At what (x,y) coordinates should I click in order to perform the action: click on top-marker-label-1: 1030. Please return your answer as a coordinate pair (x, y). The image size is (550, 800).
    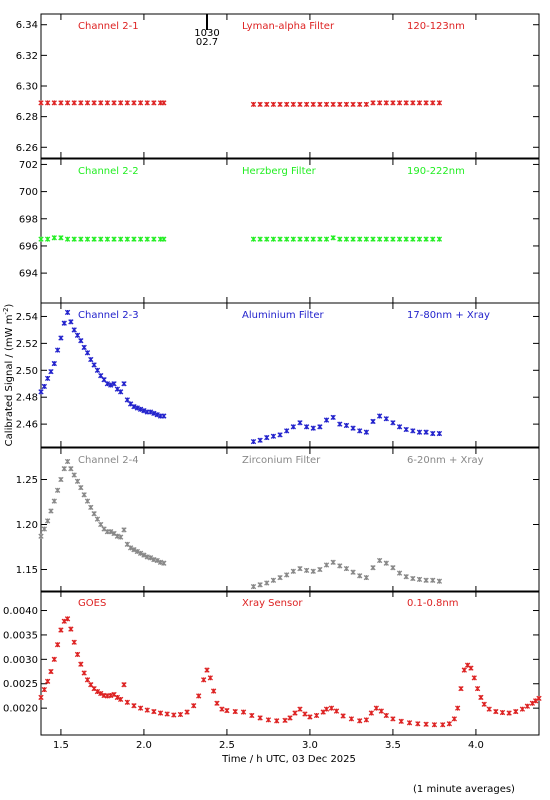
    Looking at the image, I should click on (206, 33).